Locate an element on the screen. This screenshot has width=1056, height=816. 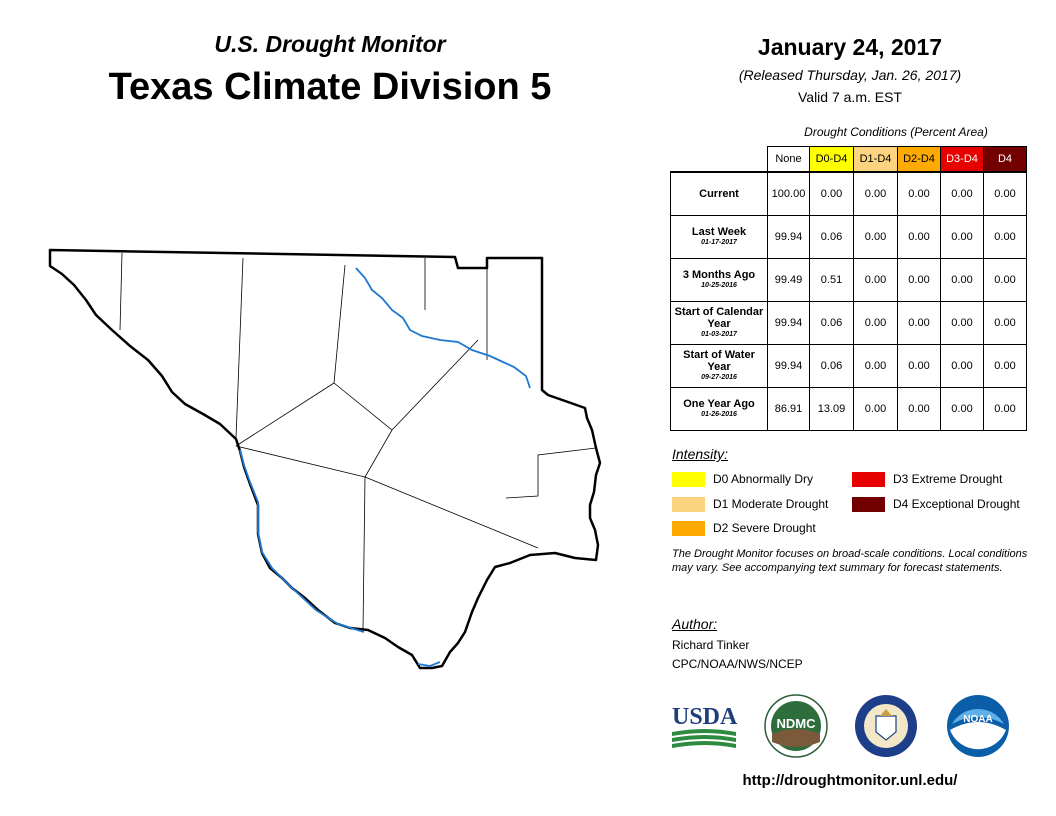
usda-logo: USDA is located at coordinates (705, 726).